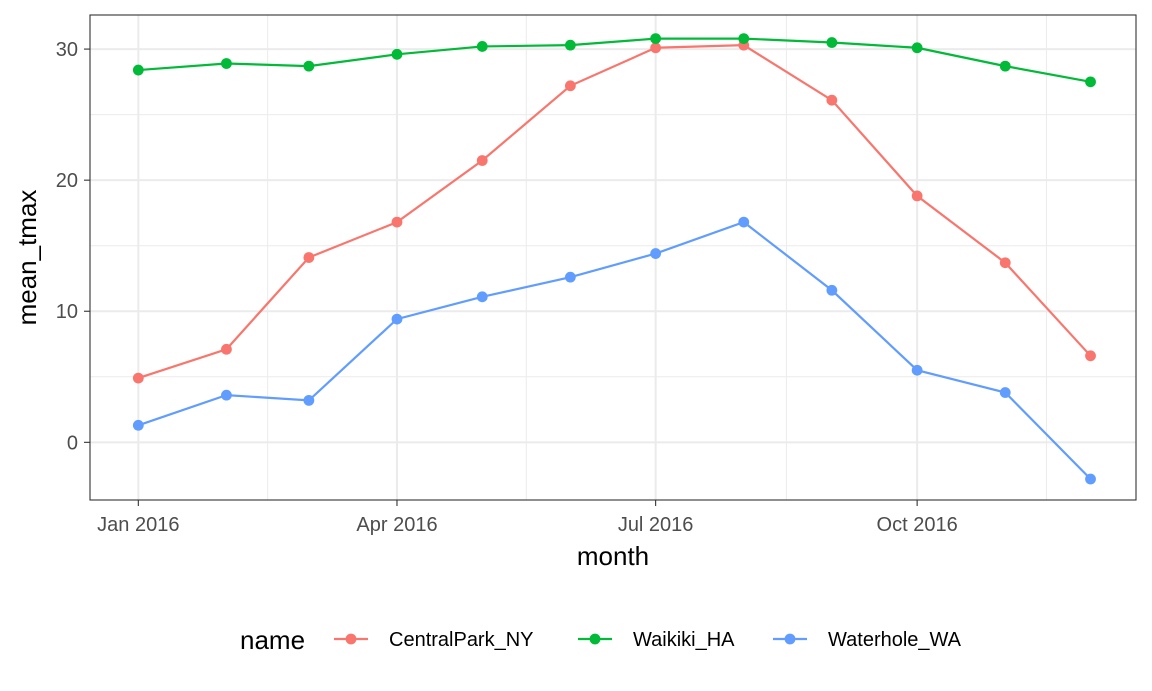 The image size is (1152, 691). I want to click on legend-label: CentralPark_NY, so click(461, 640).